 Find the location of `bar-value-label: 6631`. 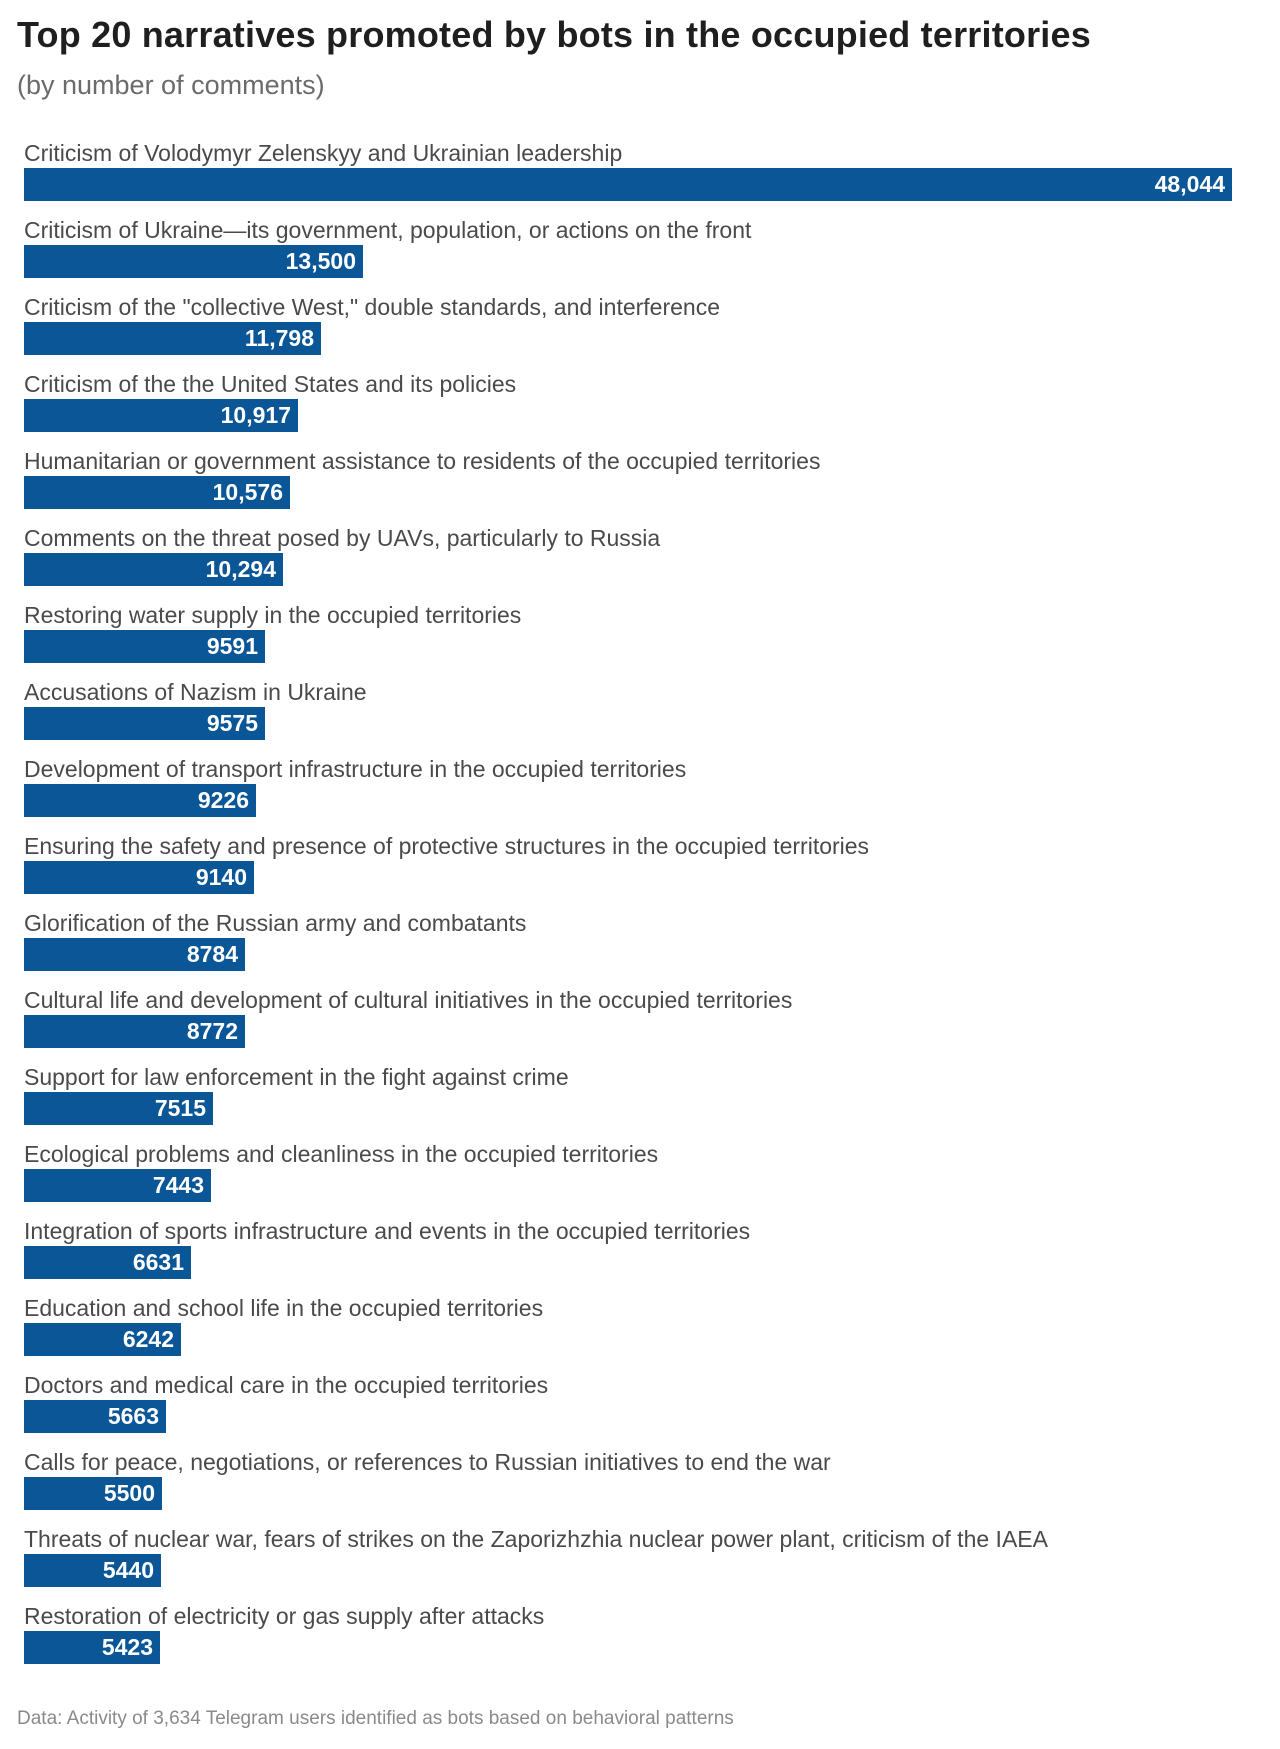

bar-value-label: 6631 is located at coordinates (158, 1262).